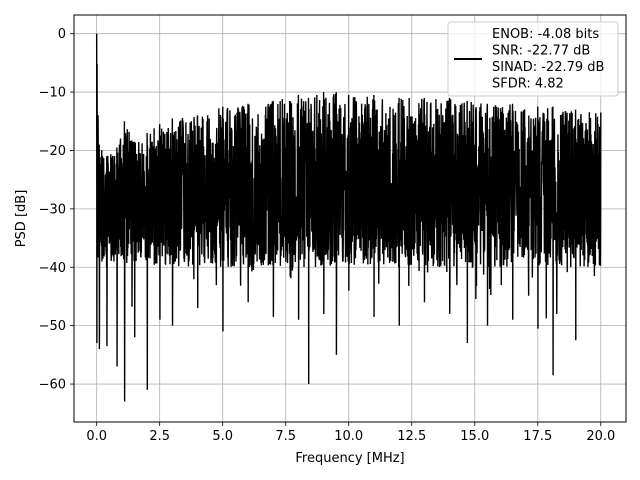  I want to click on legend-sinad: SINAD: -22.79 dB, so click(548, 67).